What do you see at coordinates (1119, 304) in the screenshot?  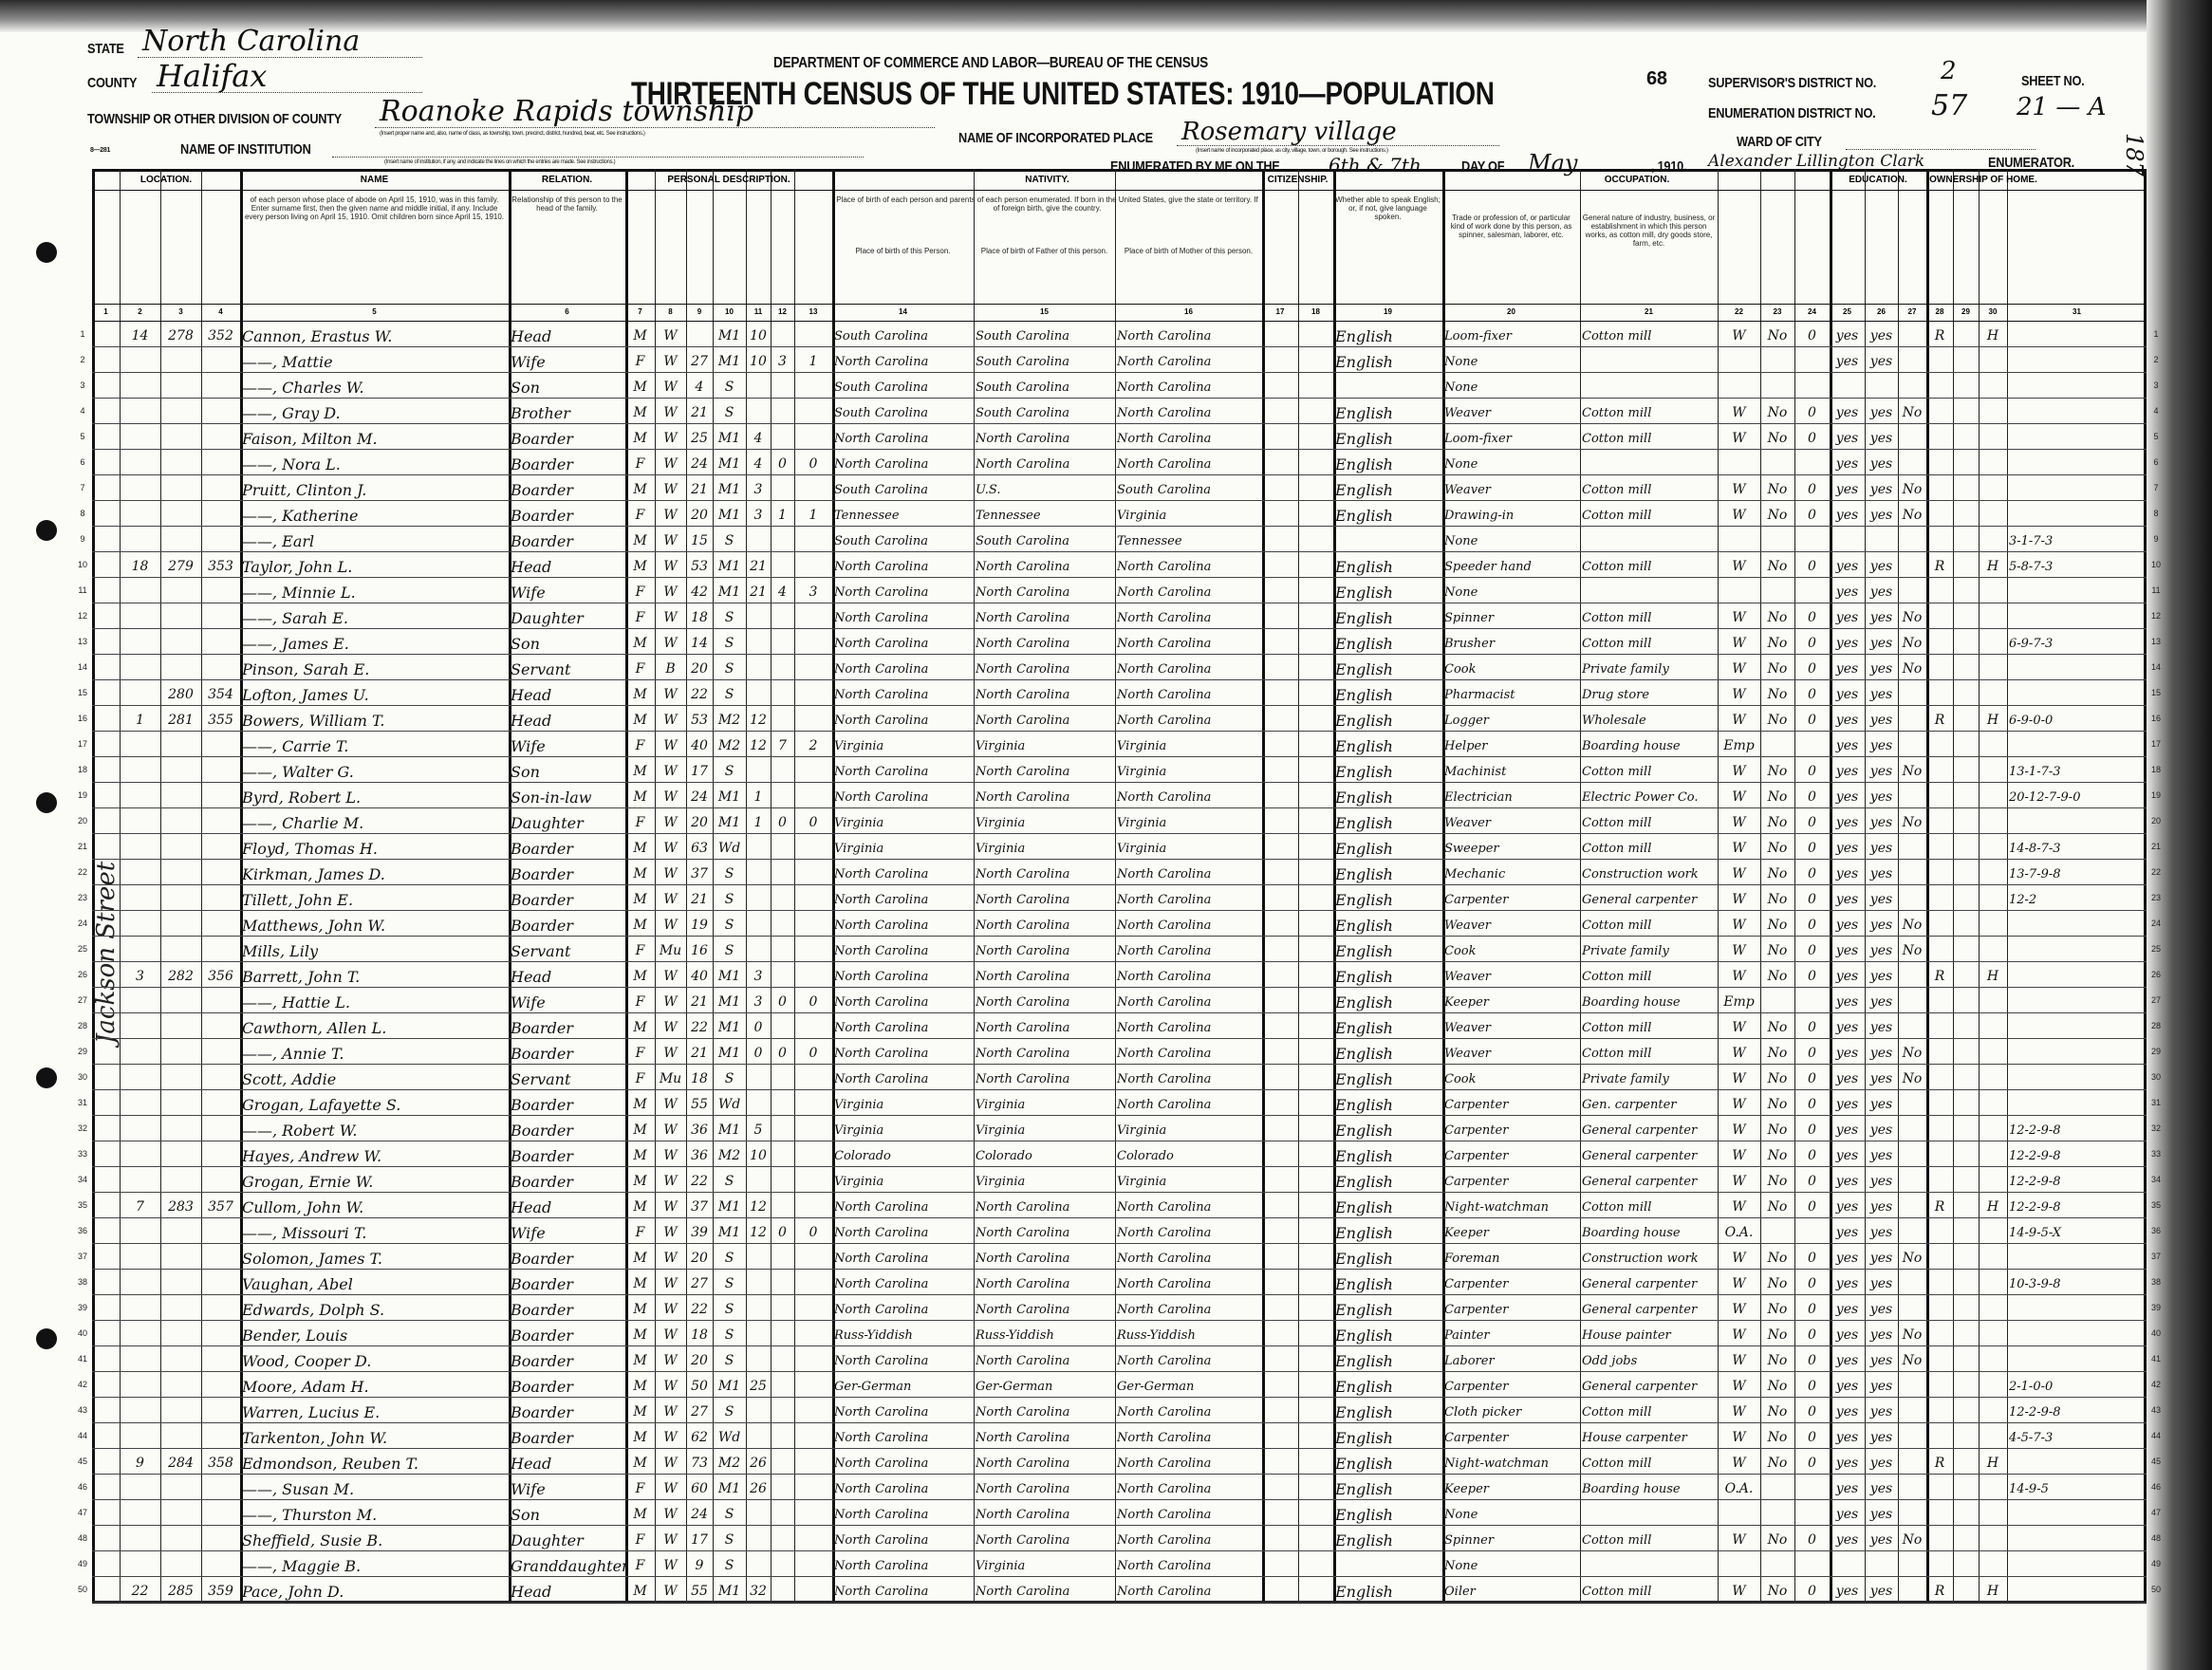 I see `header-divider` at bounding box center [1119, 304].